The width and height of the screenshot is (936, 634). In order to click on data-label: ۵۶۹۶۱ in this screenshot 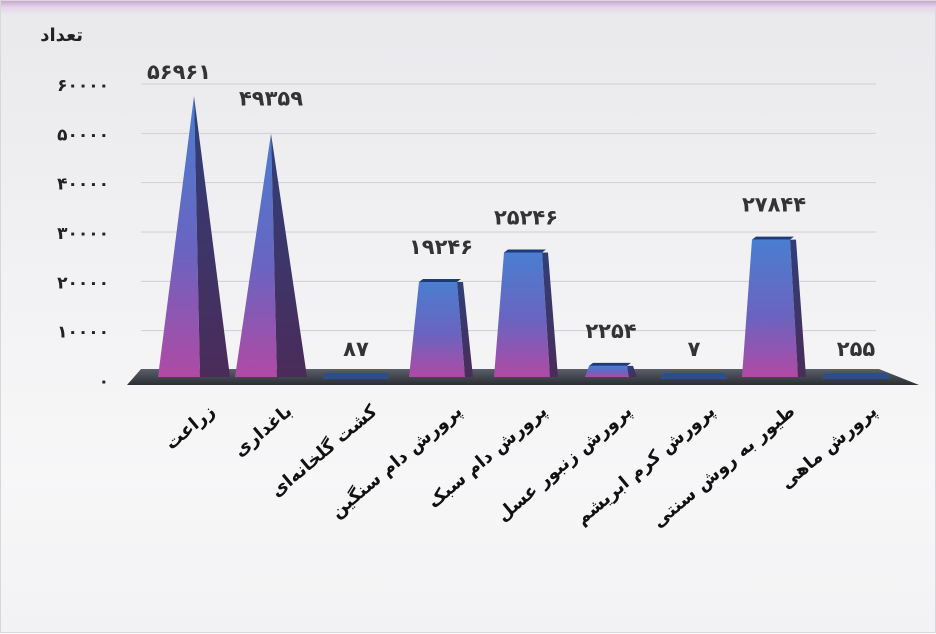, I will do `click(179, 72)`.